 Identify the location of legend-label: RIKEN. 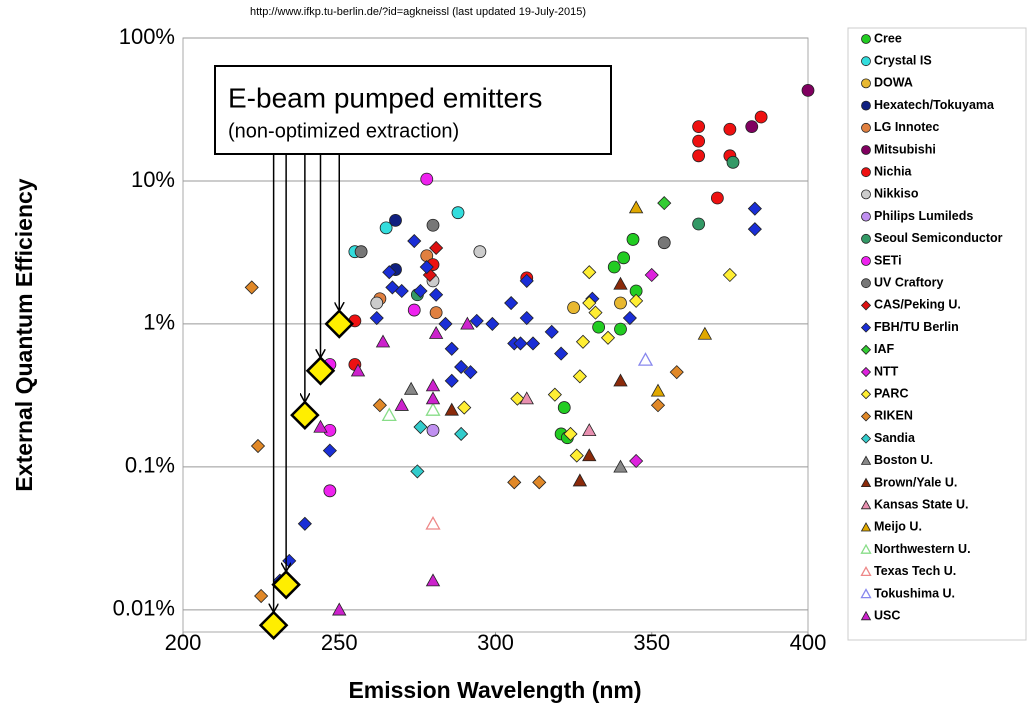
(893, 416).